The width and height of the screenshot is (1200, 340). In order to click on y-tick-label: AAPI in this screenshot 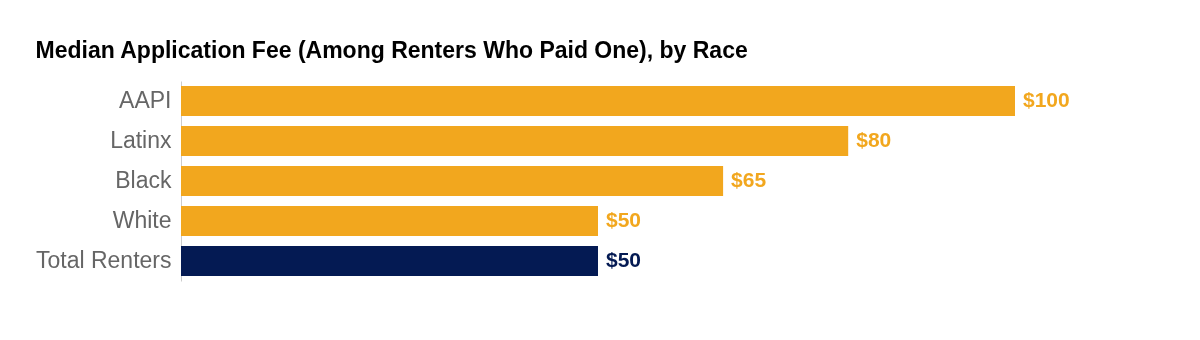, I will do `click(145, 100)`.